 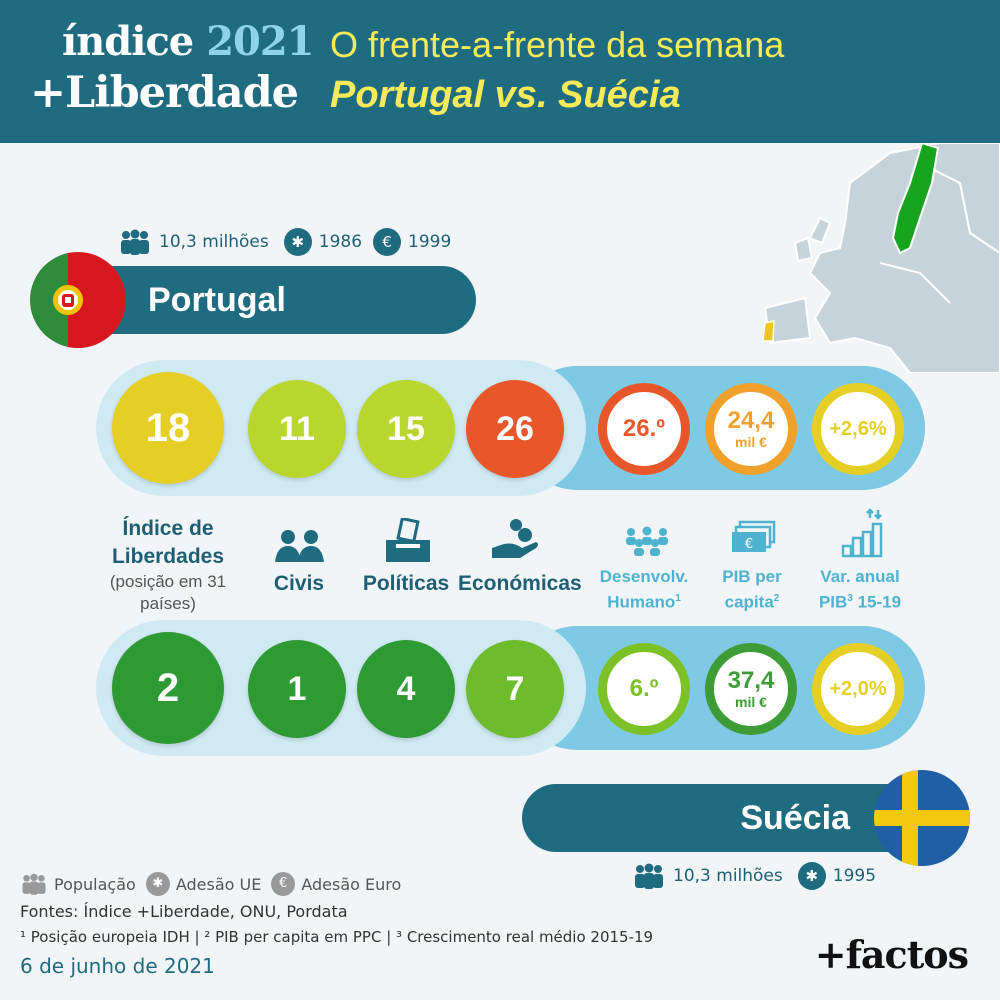 What do you see at coordinates (644, 689) in the screenshot?
I see `suecia-idh-ring: 6.º` at bounding box center [644, 689].